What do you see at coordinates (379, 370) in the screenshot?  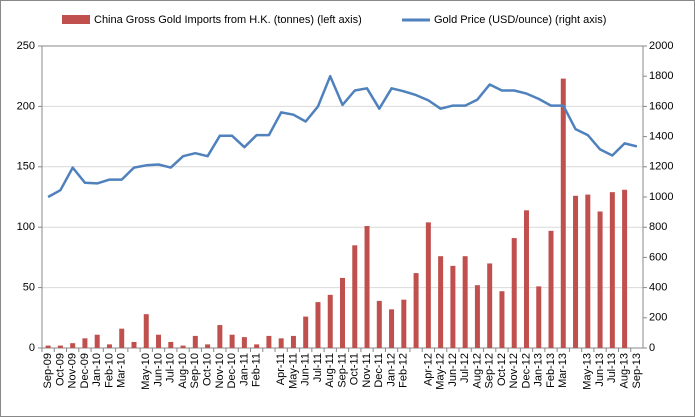 I see `x-tick-label: Dec-11` at bounding box center [379, 370].